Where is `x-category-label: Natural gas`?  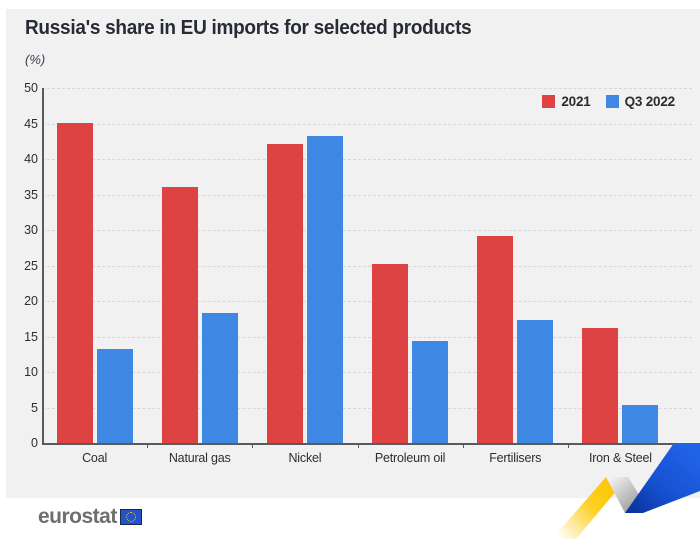 x-category-label: Natural gas is located at coordinates (199, 458).